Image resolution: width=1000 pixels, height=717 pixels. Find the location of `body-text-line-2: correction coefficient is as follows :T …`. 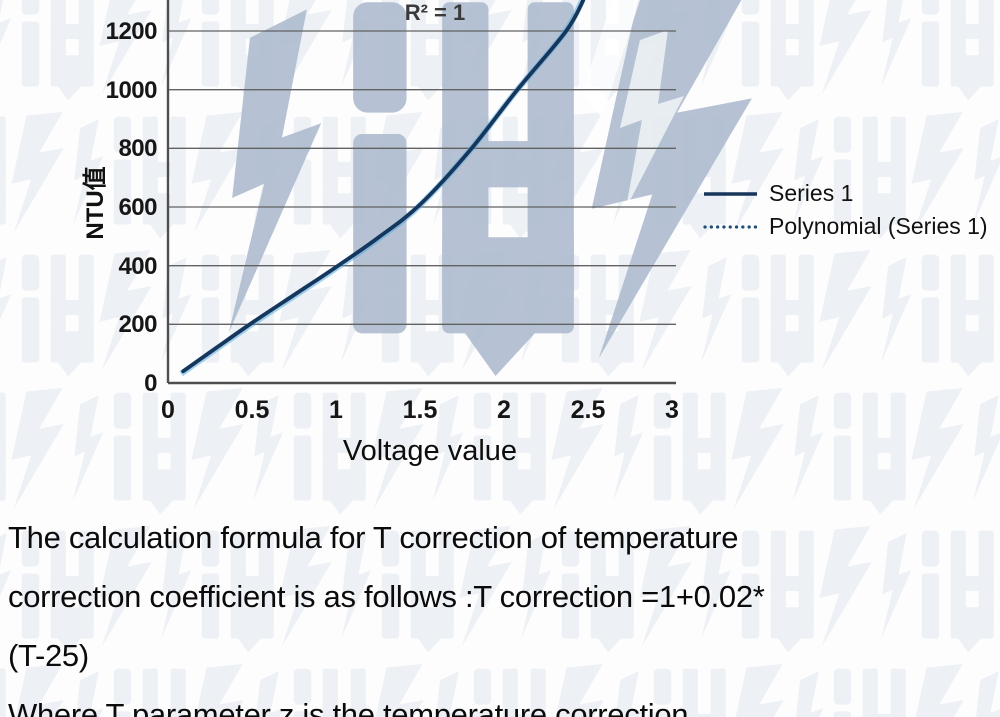

body-text-line-2: correction coefficient is as follows :T … is located at coordinates (386, 596).